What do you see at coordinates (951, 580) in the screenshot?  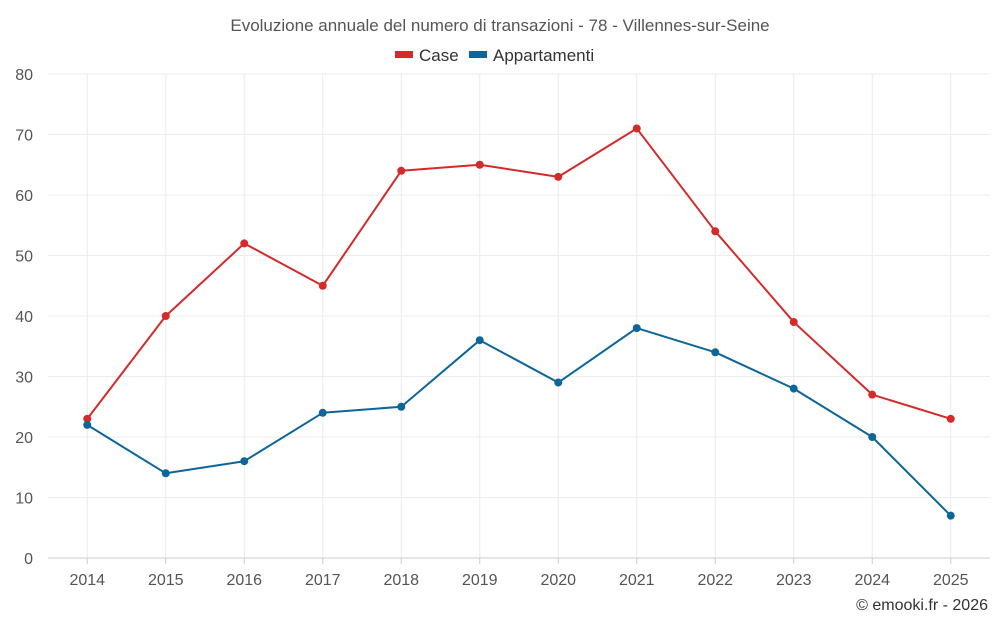 I see `x-tick-label: 2025` at bounding box center [951, 580].